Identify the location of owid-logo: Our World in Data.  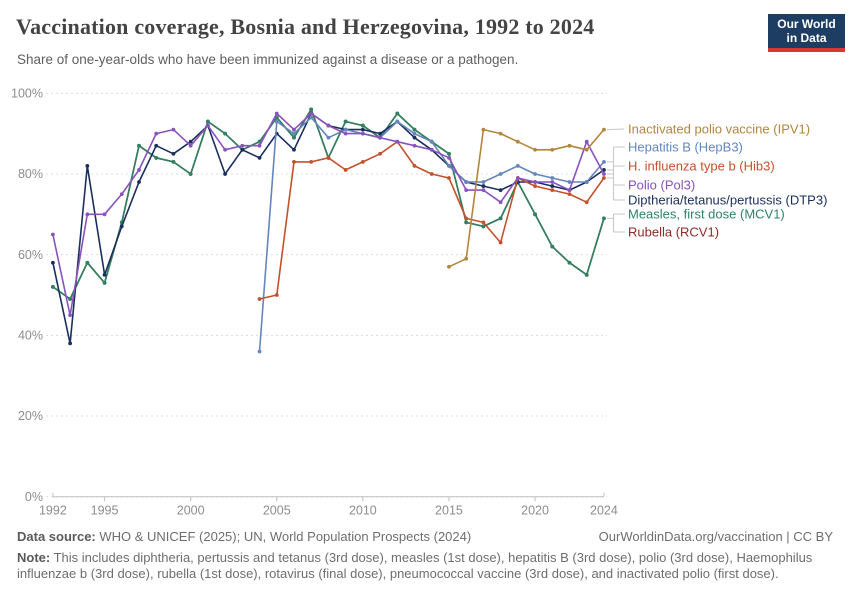
(806, 33).